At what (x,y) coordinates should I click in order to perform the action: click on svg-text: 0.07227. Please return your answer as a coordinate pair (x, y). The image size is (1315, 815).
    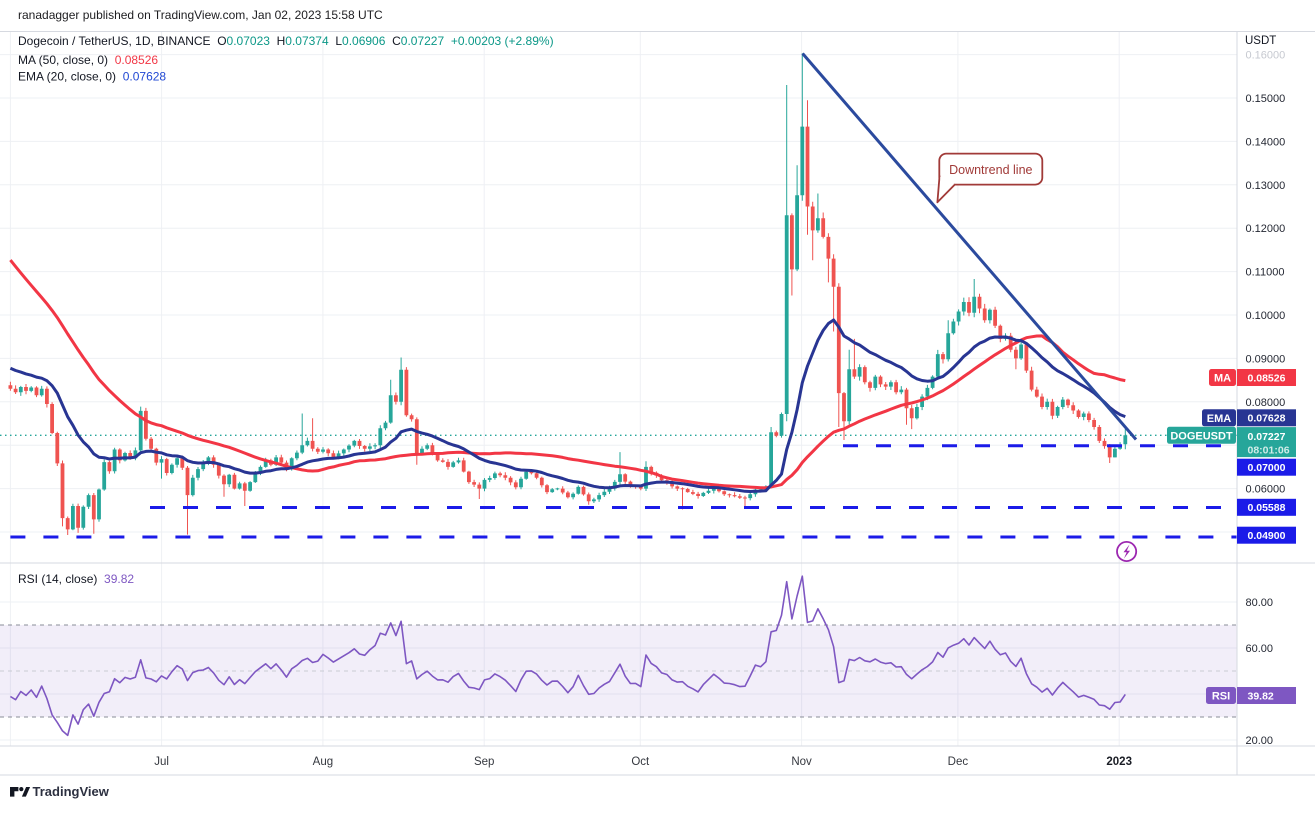
    Looking at the image, I should click on (1267, 437).